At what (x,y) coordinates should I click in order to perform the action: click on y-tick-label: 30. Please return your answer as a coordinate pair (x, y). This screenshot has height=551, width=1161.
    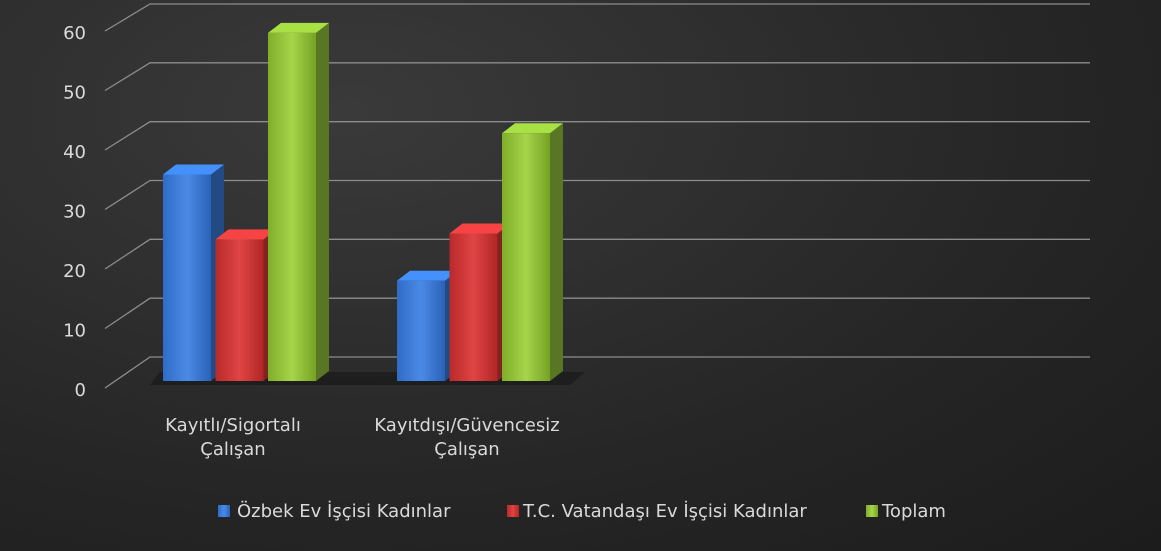
    Looking at the image, I should click on (74, 212).